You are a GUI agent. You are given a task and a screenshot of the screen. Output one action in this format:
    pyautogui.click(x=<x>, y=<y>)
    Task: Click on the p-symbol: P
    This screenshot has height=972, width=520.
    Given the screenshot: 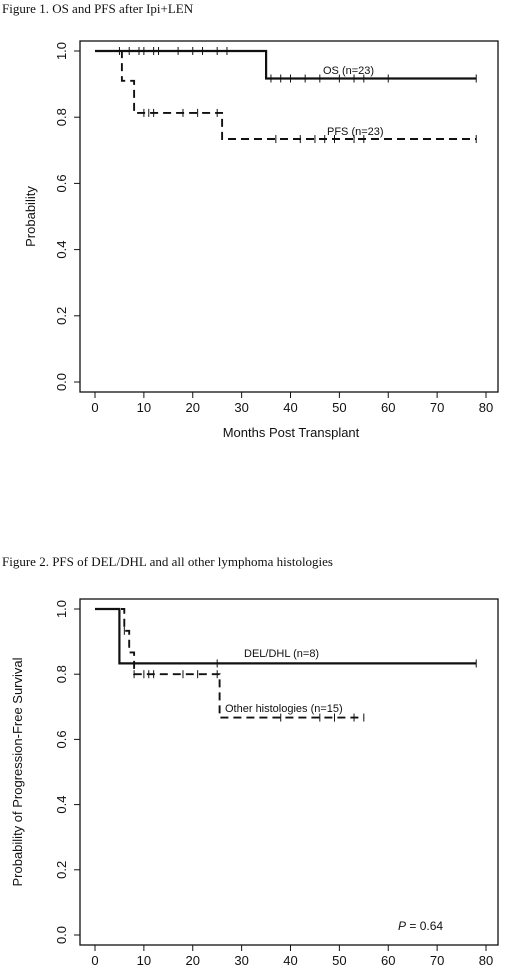 What is the action you would take?
    pyautogui.click(x=402, y=926)
    